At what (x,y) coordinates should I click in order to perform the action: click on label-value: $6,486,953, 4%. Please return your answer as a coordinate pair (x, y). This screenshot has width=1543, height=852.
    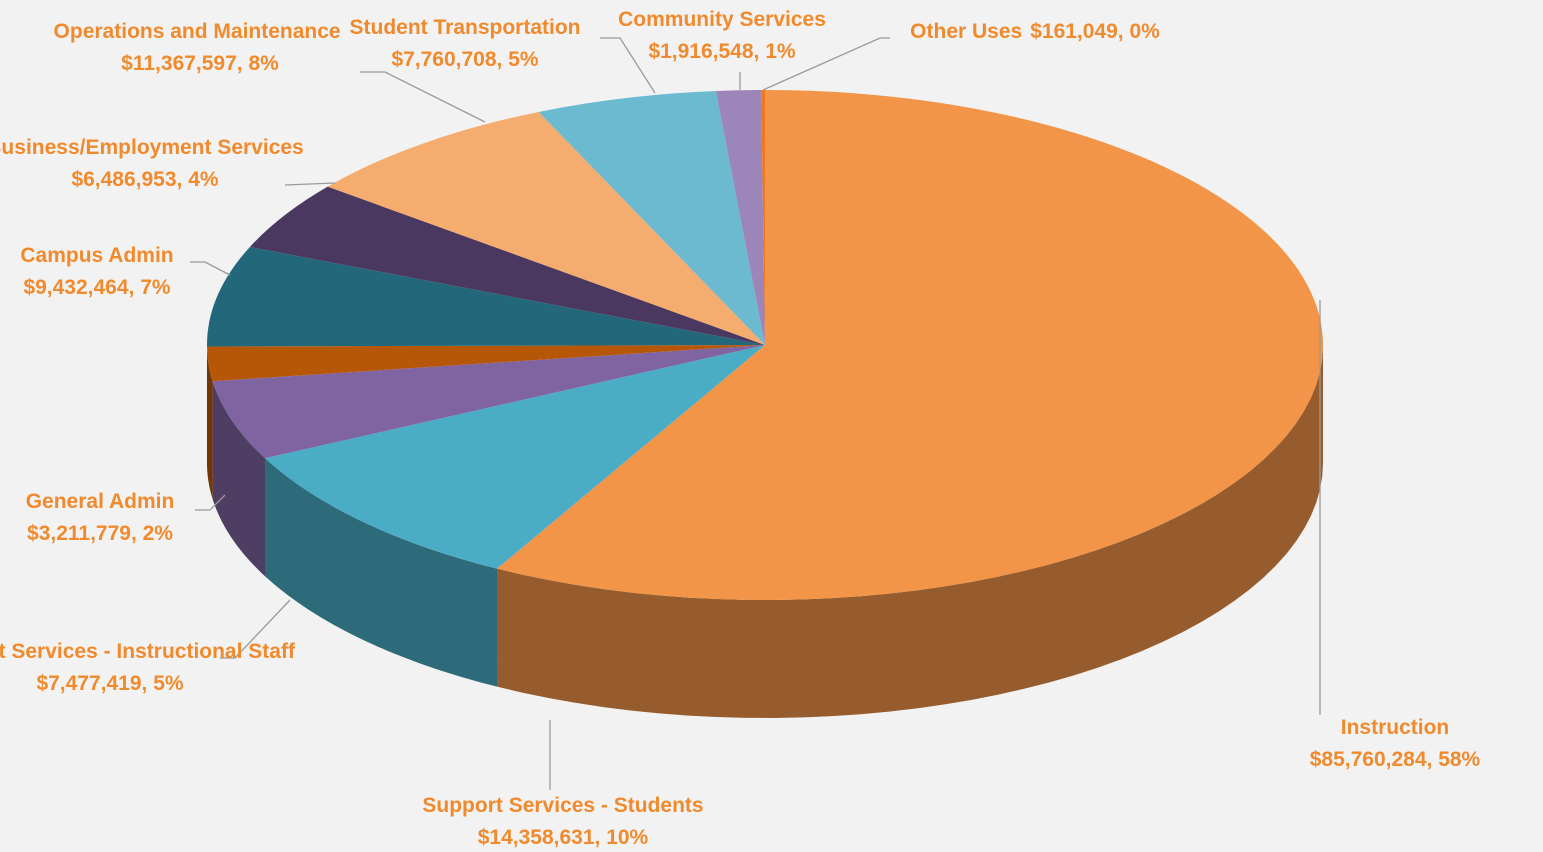
    Looking at the image, I should click on (144, 179).